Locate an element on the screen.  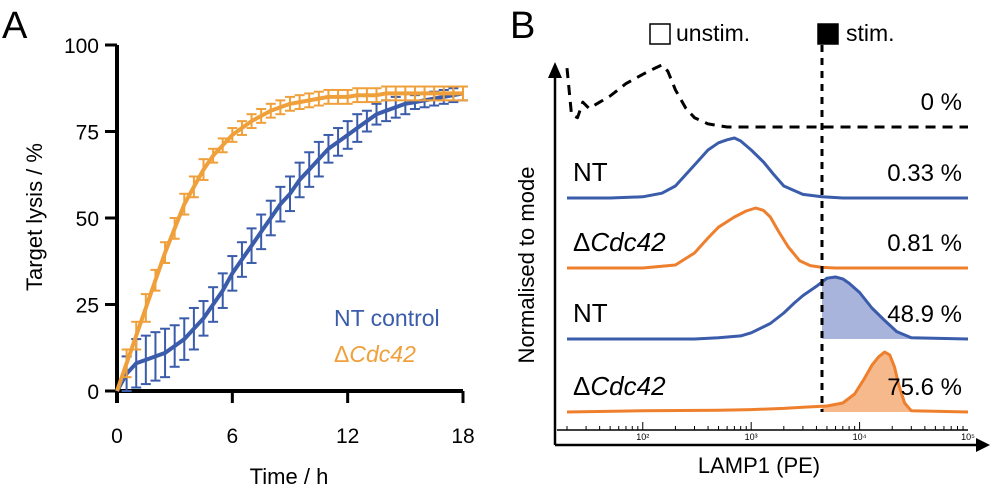
panel-b-letter: B is located at coordinates (522, 26).